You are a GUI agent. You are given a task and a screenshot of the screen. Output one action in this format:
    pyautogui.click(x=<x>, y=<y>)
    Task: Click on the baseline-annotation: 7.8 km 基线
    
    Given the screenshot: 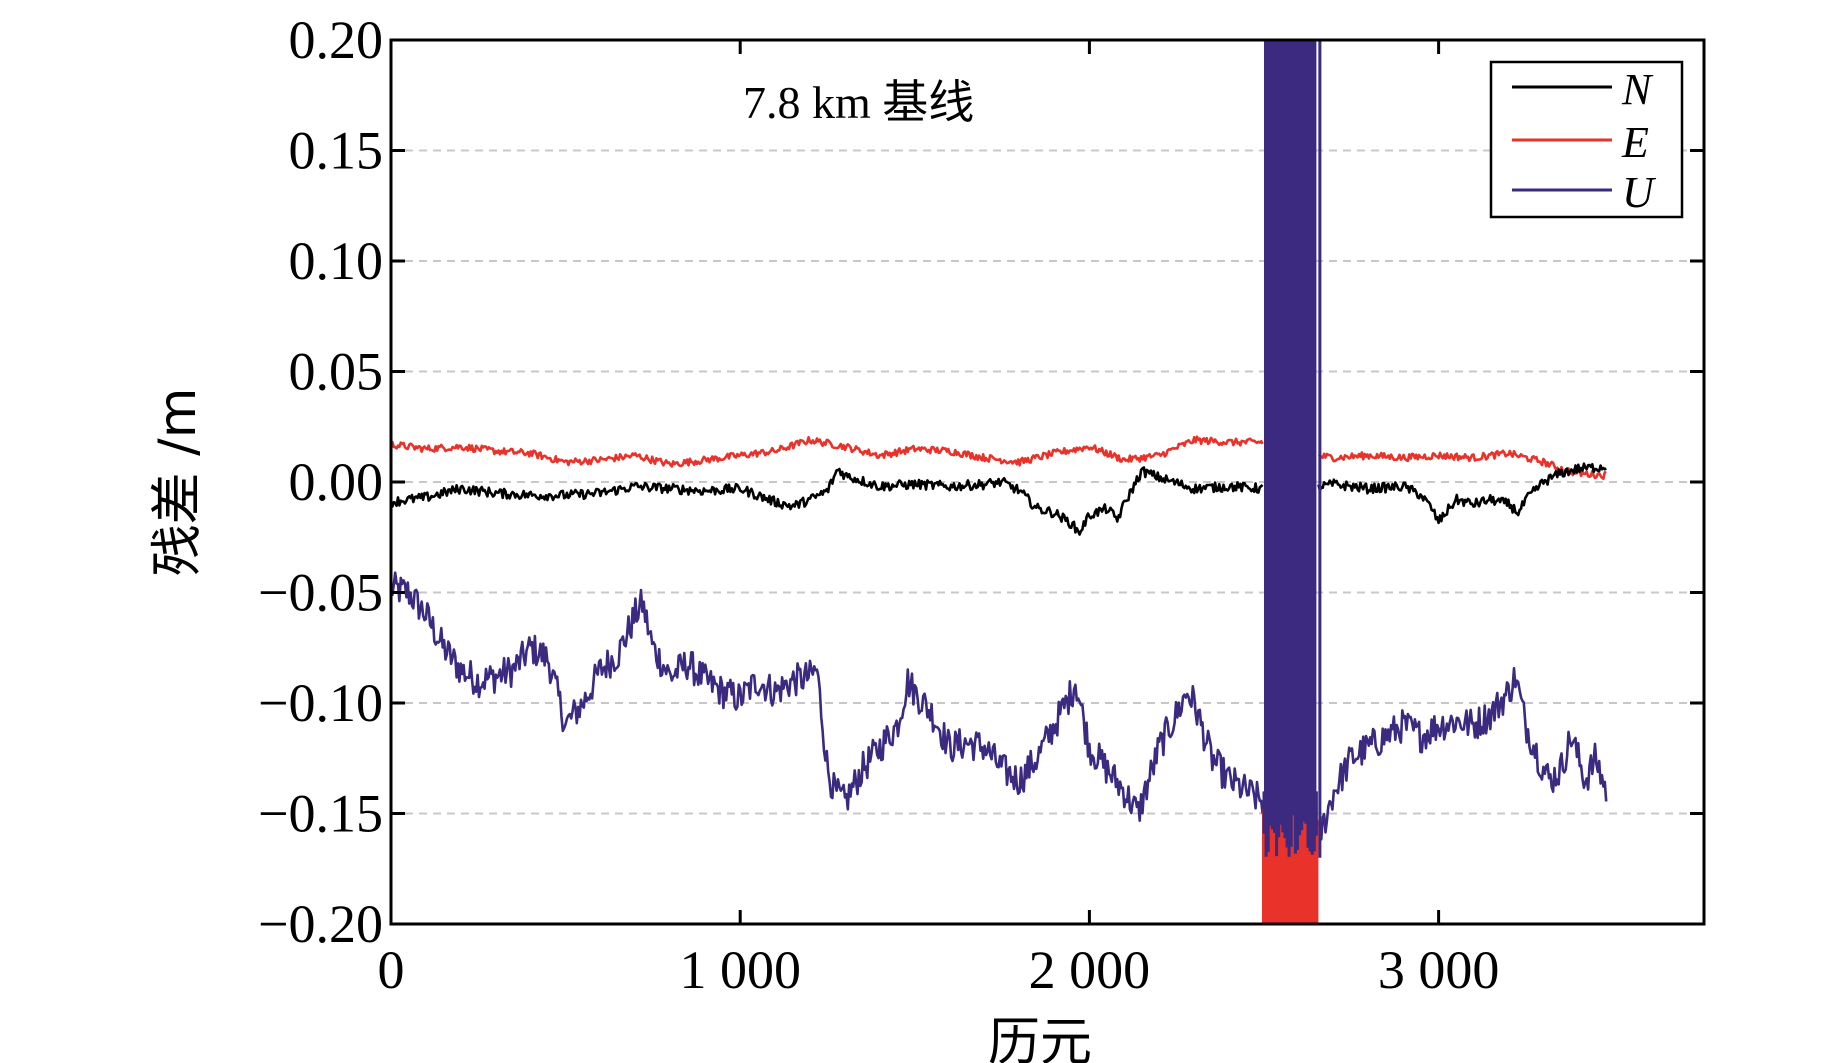 What is the action you would take?
    pyautogui.click(x=858, y=102)
    